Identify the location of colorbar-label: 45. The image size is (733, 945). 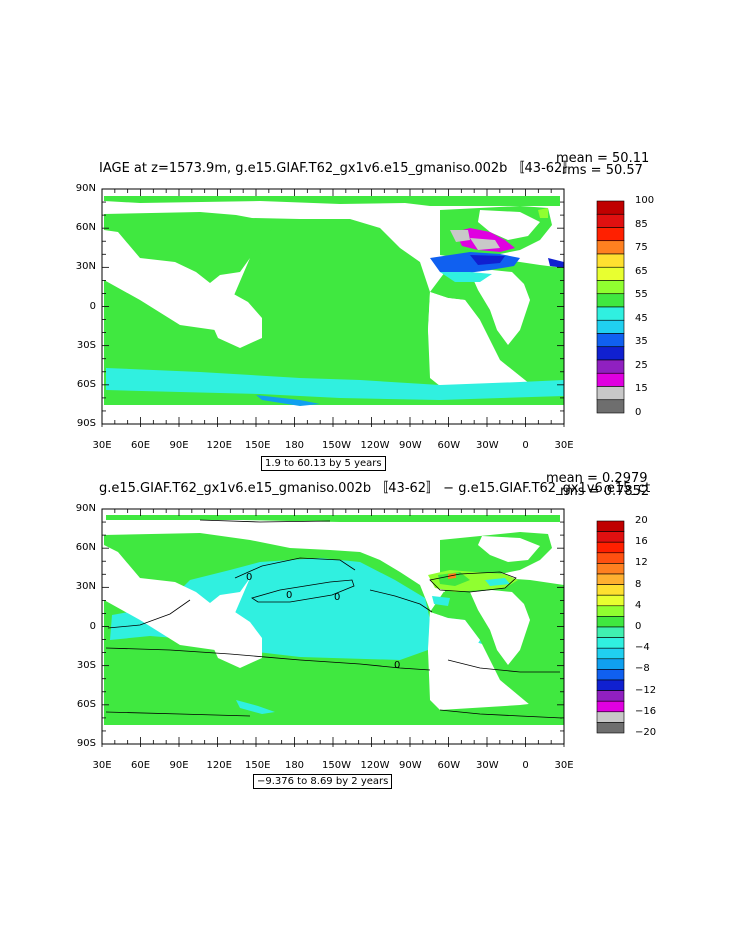
(641, 318).